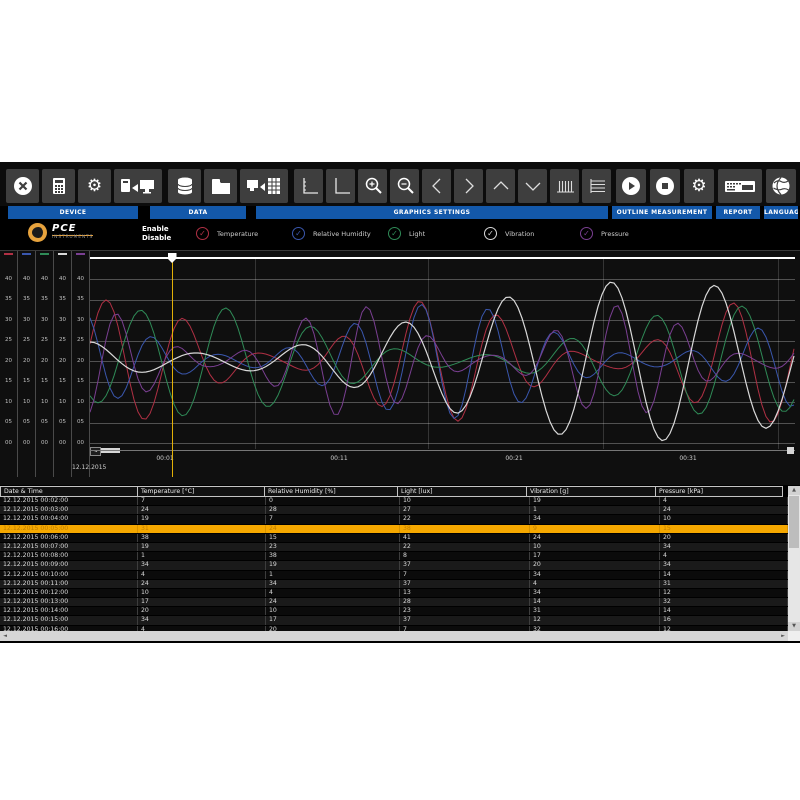 Image resolution: width=800 pixels, height=800 pixels. Describe the element at coordinates (595, 574) in the screenshot. I see `table-cell: 34` at that location.